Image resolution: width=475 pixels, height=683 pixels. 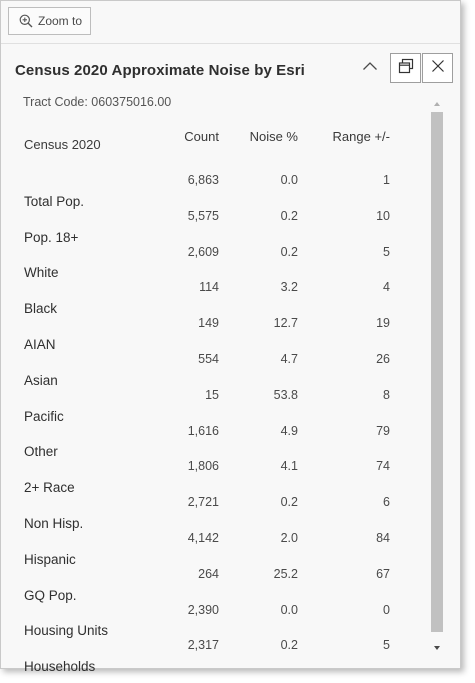 What do you see at coordinates (289, 537) in the screenshot?
I see `row-noise: 2.0` at bounding box center [289, 537].